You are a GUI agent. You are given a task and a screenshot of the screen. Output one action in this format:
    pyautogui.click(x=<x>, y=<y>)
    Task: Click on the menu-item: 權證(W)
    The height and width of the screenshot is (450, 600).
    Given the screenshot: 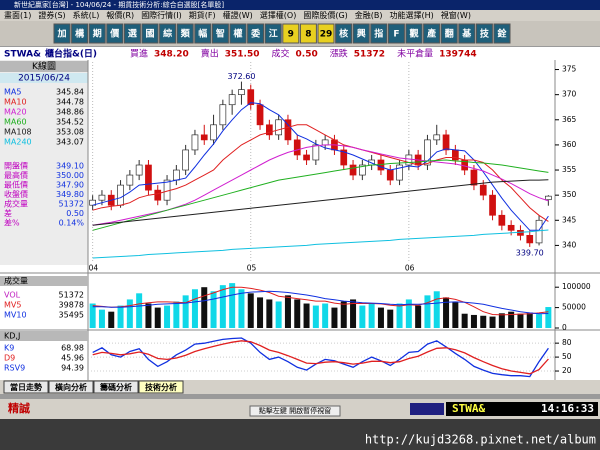 What is the action you would take?
    pyautogui.click(x=238, y=15)
    